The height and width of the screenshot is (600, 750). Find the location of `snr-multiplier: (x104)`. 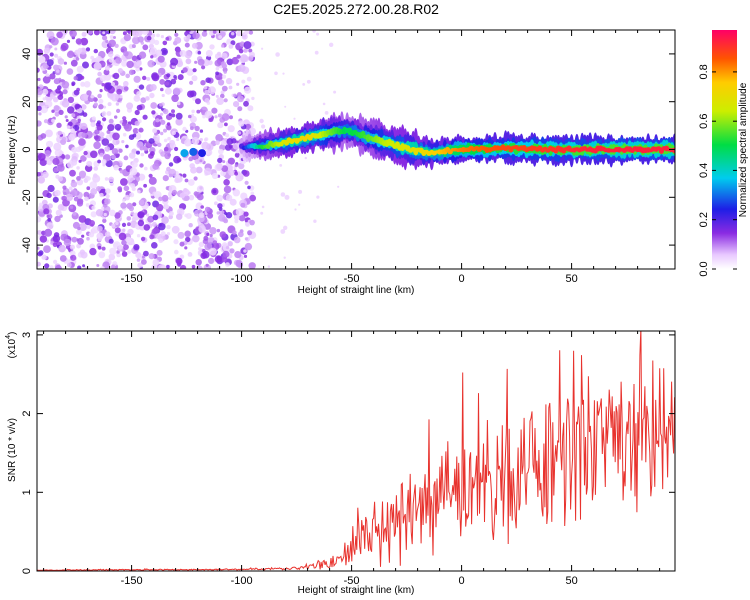

snr-multiplier: (x104) is located at coordinates (11, 345).